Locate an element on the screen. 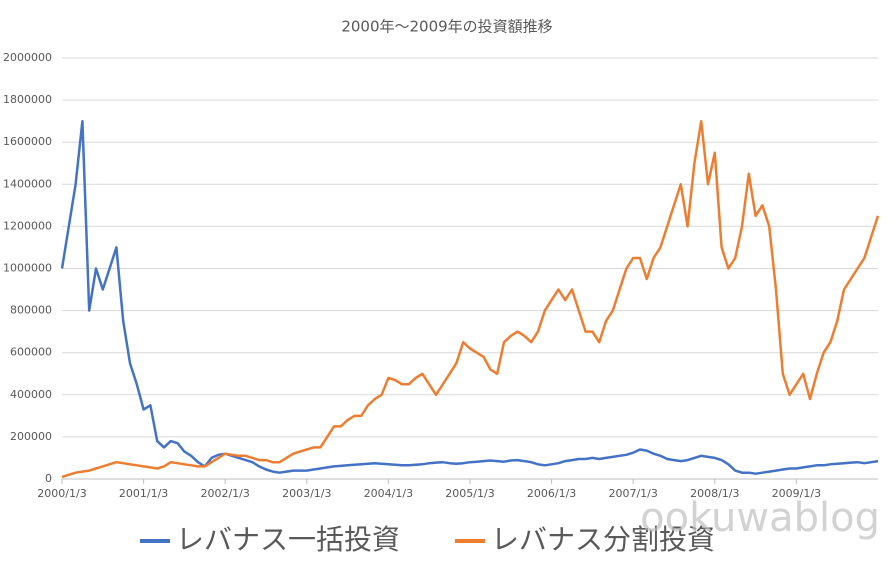  y-tick-label: 800000 is located at coordinates (31, 310).